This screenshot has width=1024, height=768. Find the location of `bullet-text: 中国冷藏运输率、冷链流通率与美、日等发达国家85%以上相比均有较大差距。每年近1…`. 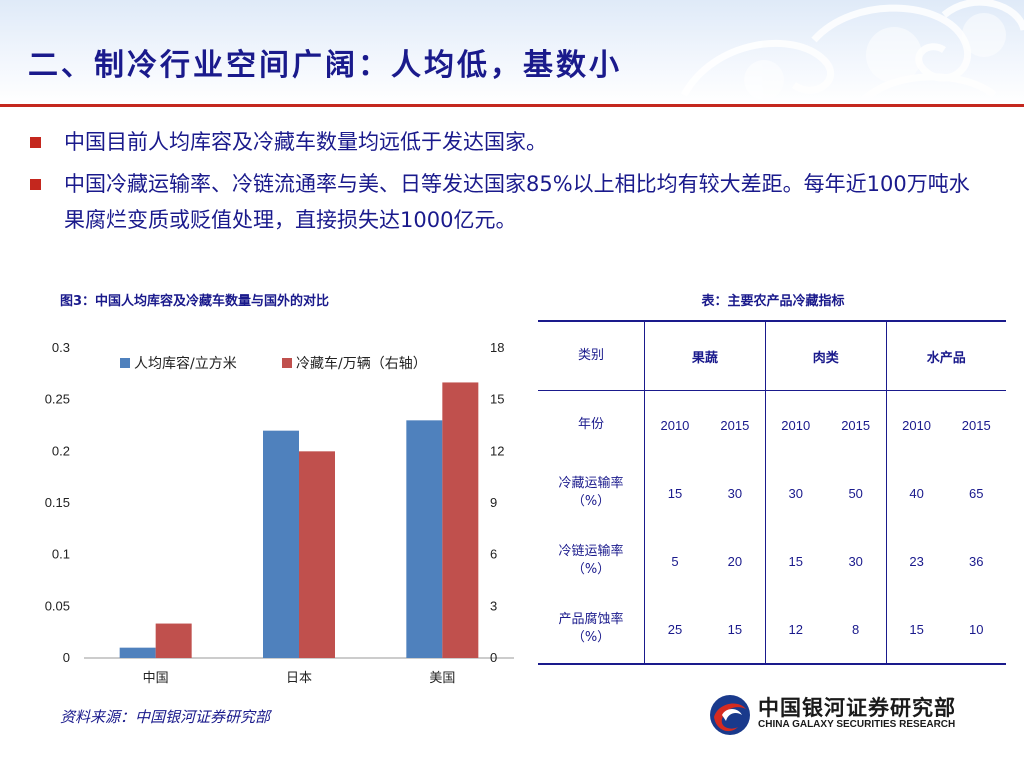

bullet-text: 中国冷藏运输率、冷链流通率与美、日等发达国家85%以上相比均有较大差距。每年近1… is located at coordinates (517, 202).